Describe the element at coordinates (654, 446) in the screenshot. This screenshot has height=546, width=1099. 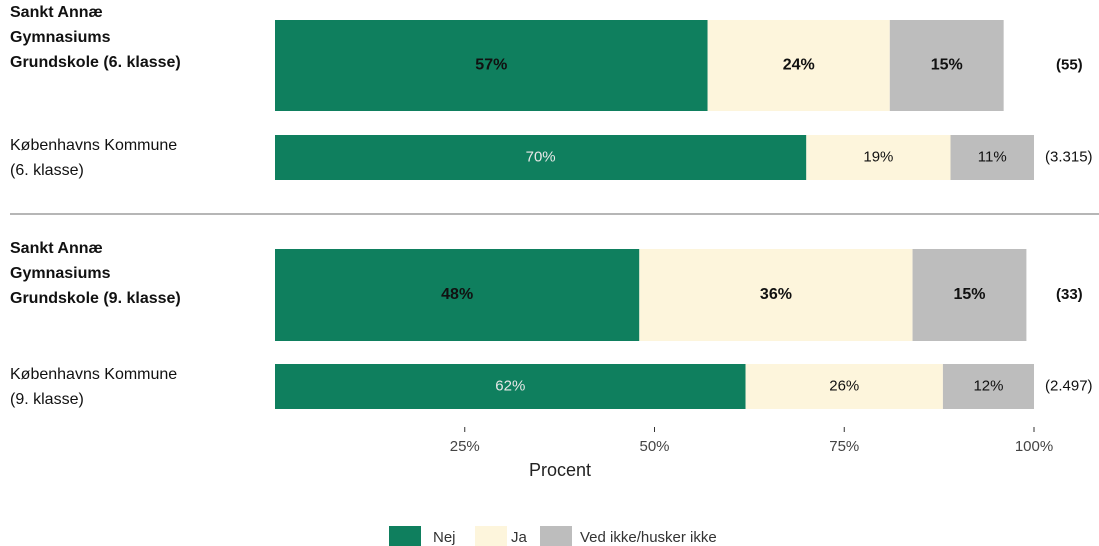
I see `x-tick-label: 50%` at that location.